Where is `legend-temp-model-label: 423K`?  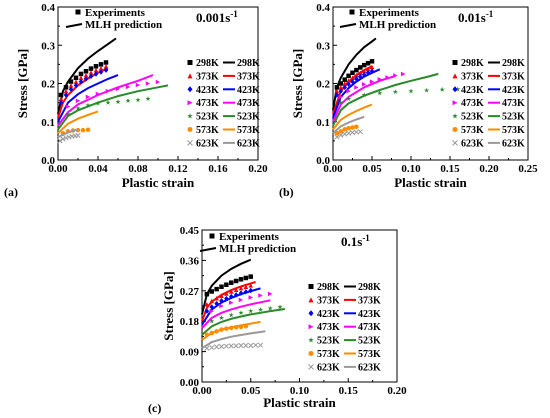
legend-temp-model-label: 423K is located at coordinates (248, 90).